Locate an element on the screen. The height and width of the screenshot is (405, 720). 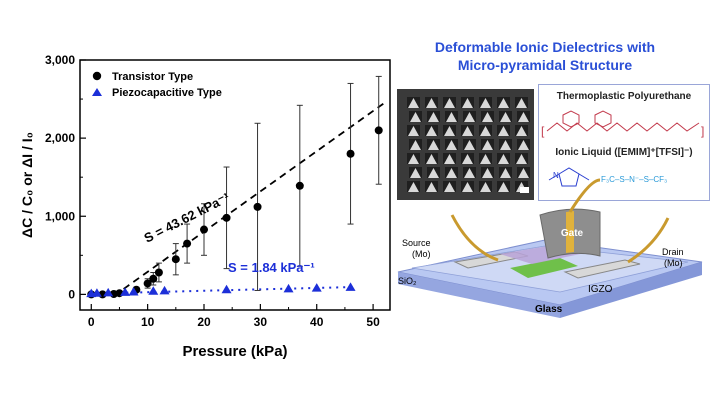
drain-label: Drain is located at coordinates (673, 252).